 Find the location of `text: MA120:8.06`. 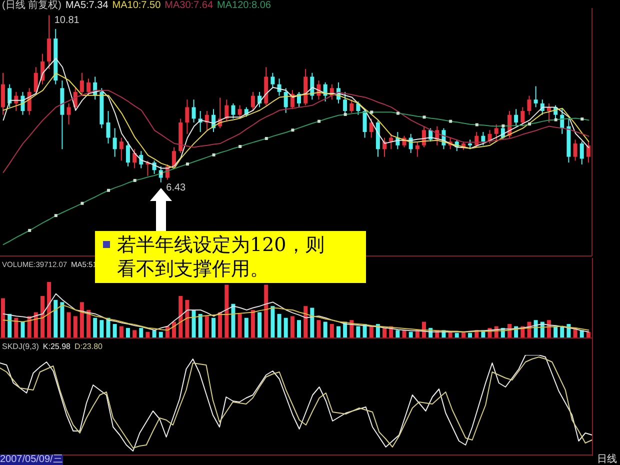

text: MA120:8.06 is located at coordinates (244, 5).